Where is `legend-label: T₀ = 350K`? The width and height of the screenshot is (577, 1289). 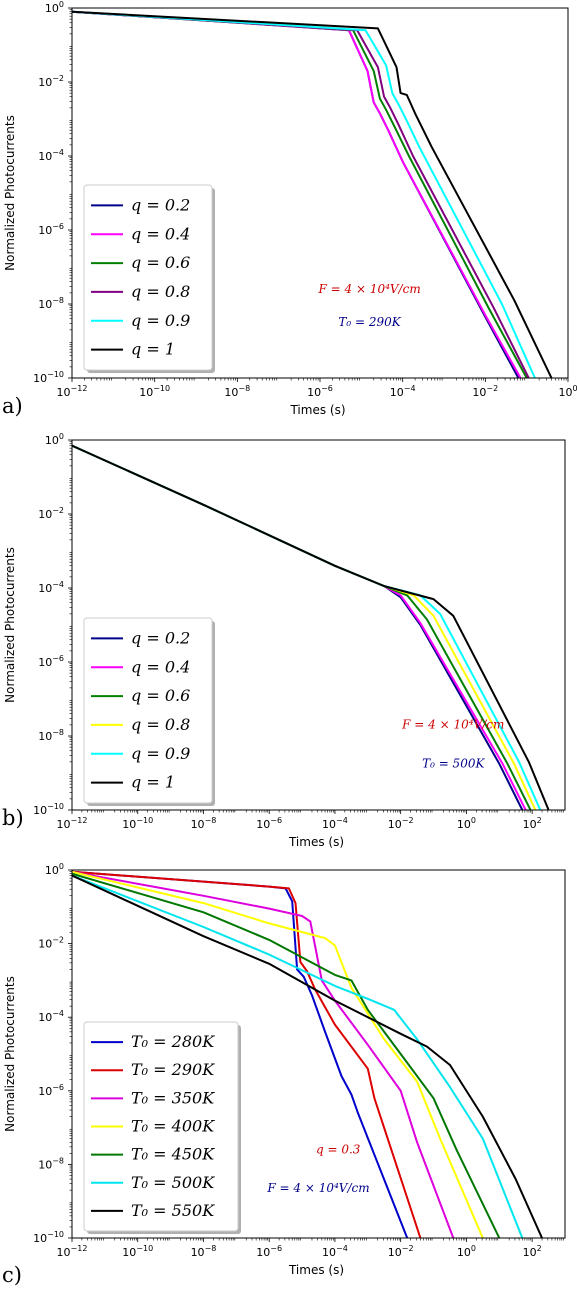
legend-label: T₀ = 350K is located at coordinates (173, 1097).